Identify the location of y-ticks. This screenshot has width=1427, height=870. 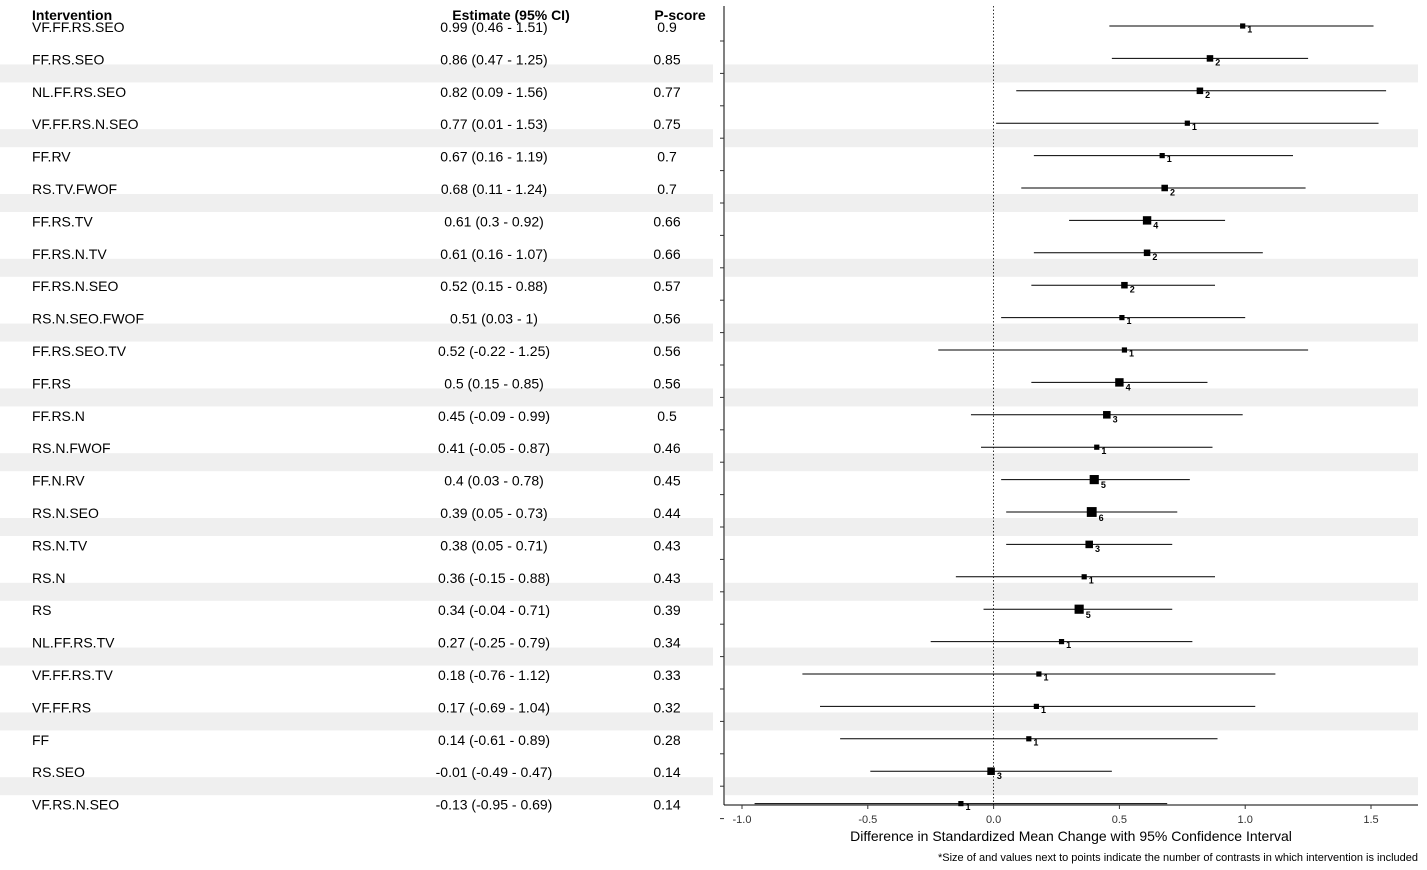
(722, 430).